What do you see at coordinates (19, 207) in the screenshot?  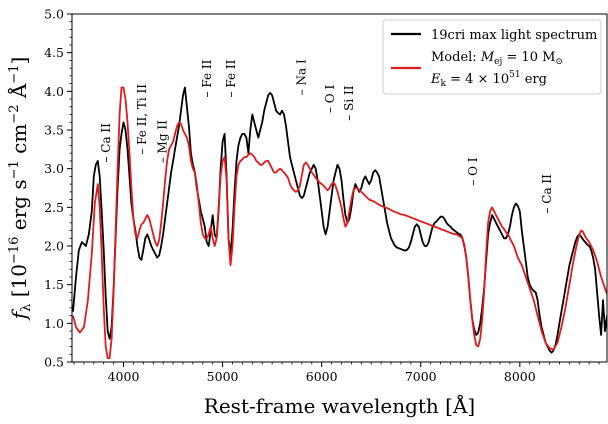 I see `ylabel-erg: erg s` at bounding box center [19, 207].